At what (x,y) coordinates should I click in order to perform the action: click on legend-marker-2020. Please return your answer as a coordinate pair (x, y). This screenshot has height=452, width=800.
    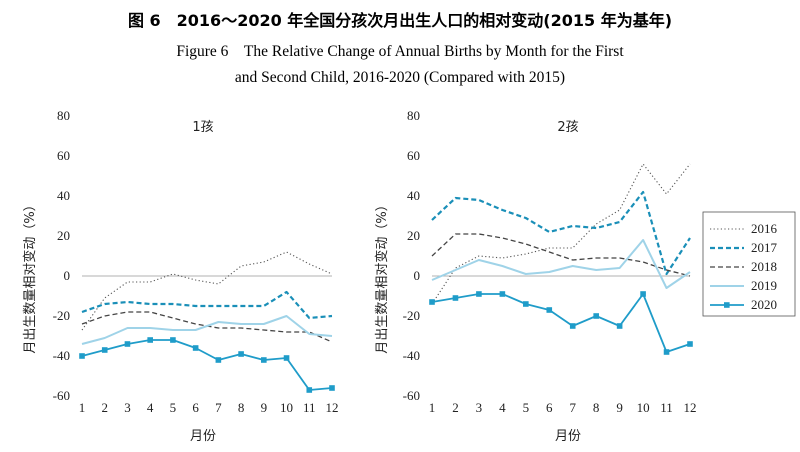
    Looking at the image, I should click on (727, 305).